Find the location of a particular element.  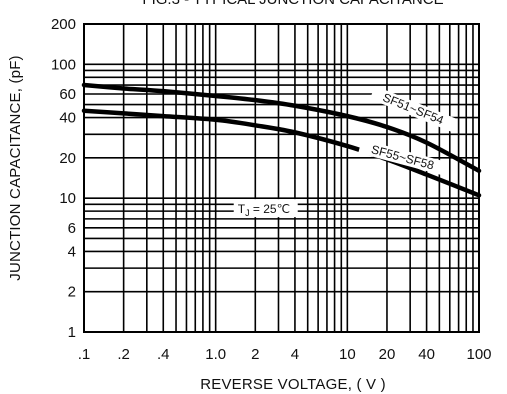

y-tick-label: 100 is located at coordinates (63, 64).